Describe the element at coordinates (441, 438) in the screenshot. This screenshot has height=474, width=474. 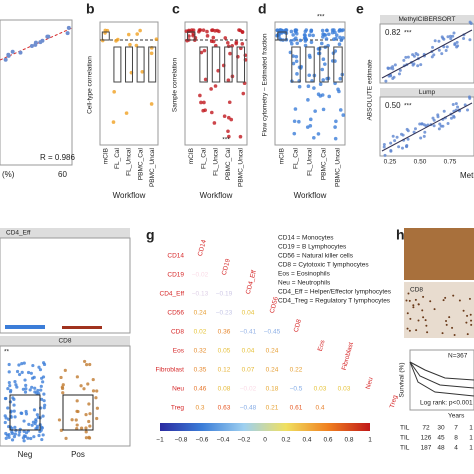
I see `risk-count: 45` at that location.